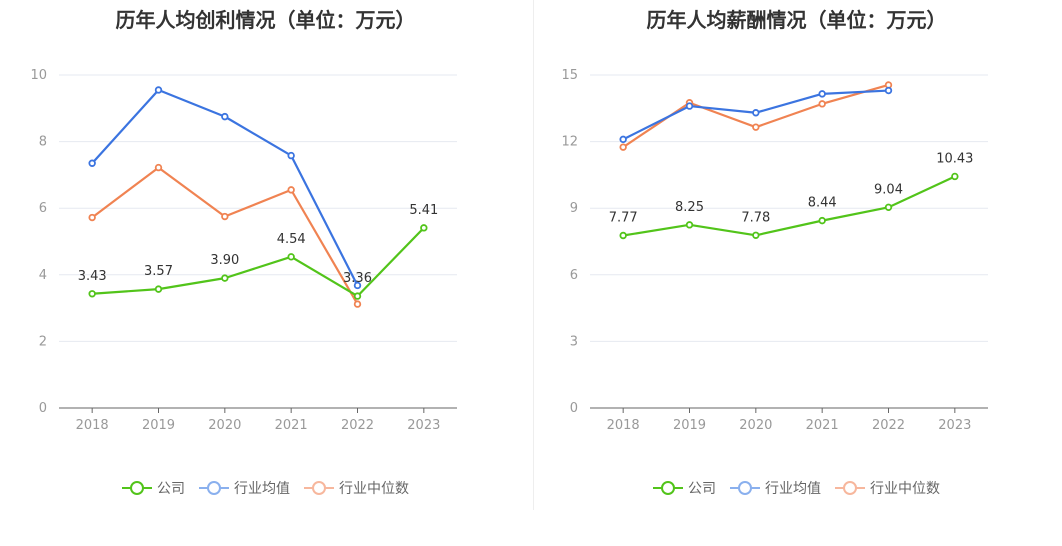 The height and width of the screenshot is (546, 1062). Describe the element at coordinates (533, 255) in the screenshot. I see `panel-divider` at that location.